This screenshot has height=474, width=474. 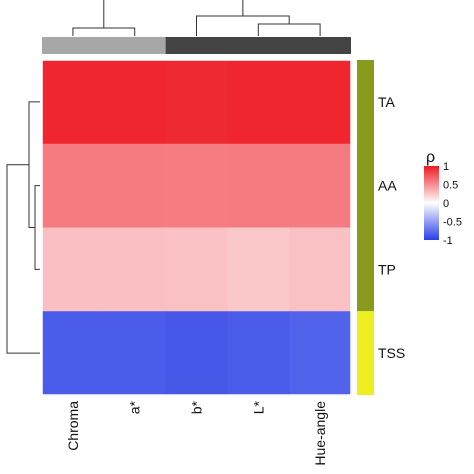 I want to click on row-dendrogram, so click(x=23, y=227).